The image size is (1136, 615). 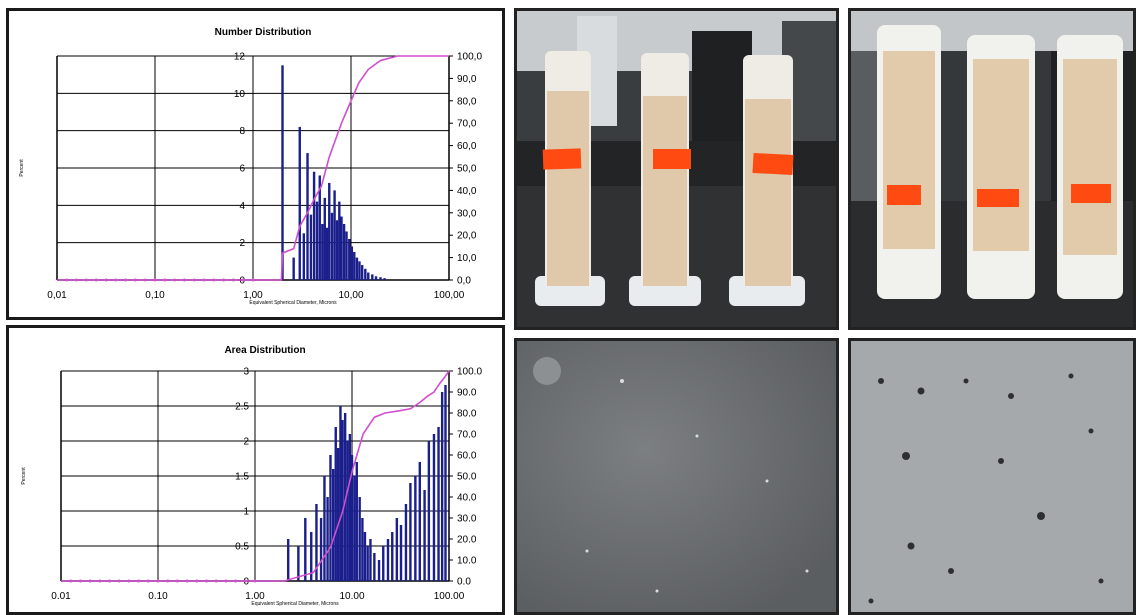 I want to click on x-tick-label: 1,00, so click(x=253, y=295).